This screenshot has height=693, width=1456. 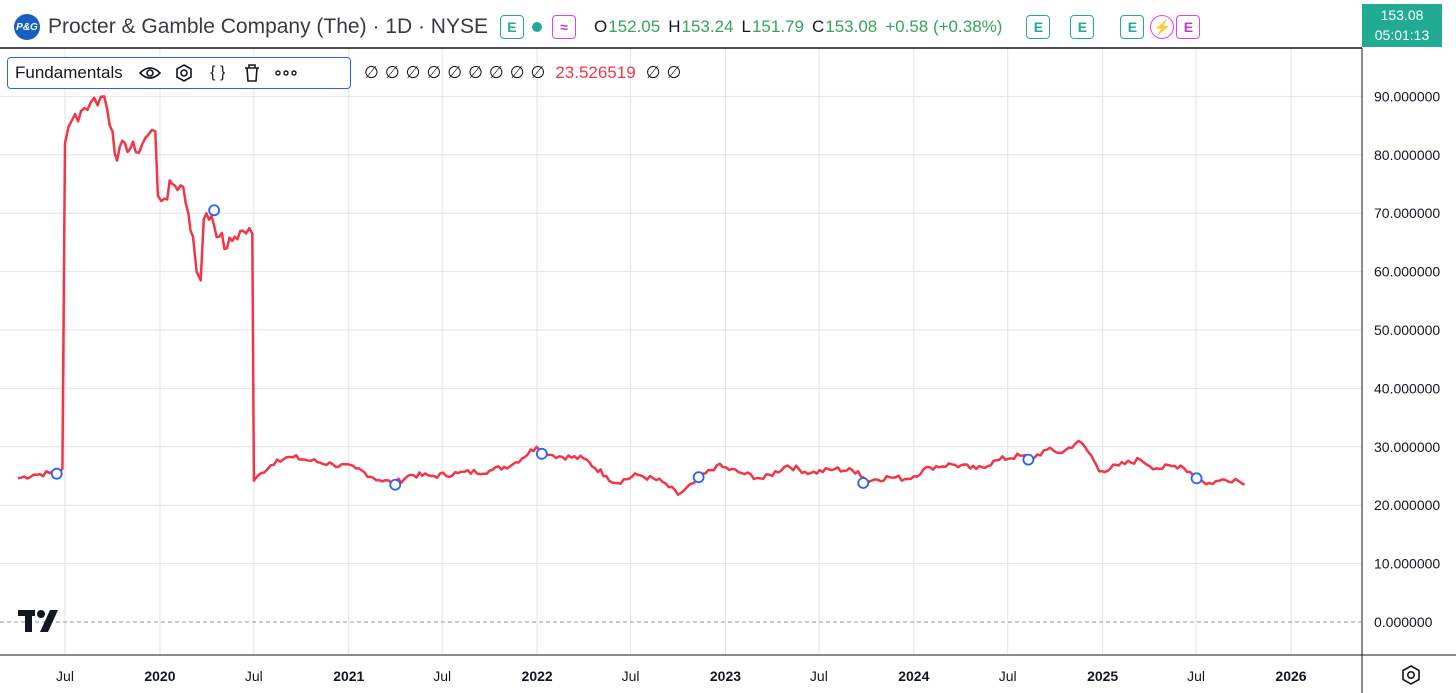 I want to click on eye-icon, so click(x=150, y=73).